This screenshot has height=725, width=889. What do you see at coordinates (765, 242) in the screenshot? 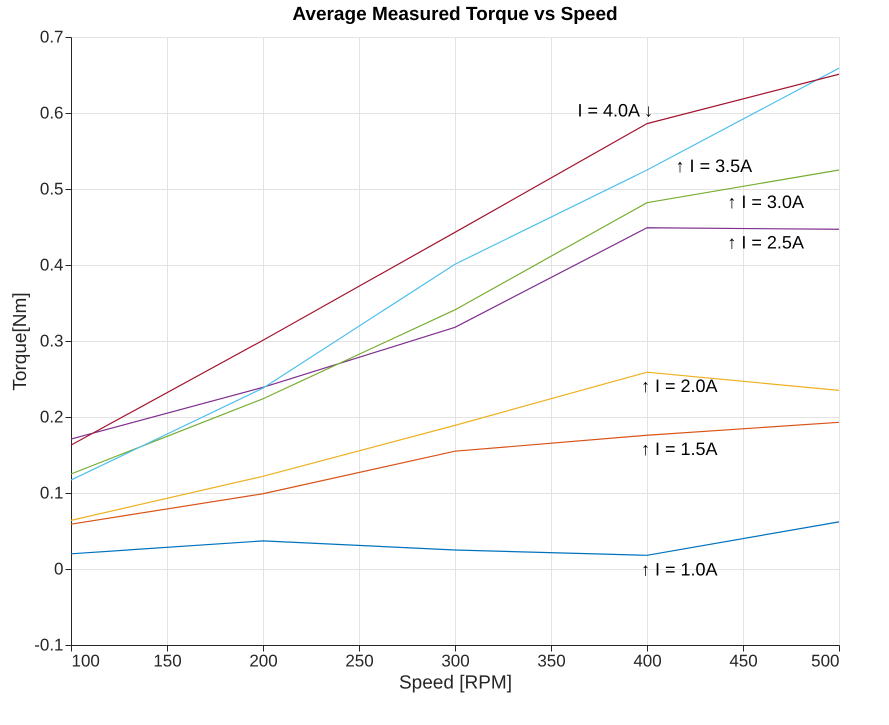
I see `annotation: ↑ I = 2.5A` at bounding box center [765, 242].